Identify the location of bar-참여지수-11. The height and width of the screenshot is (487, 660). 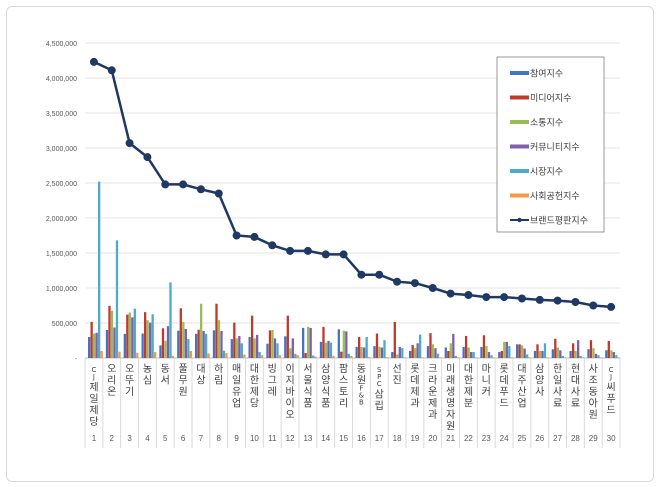
(267, 350).